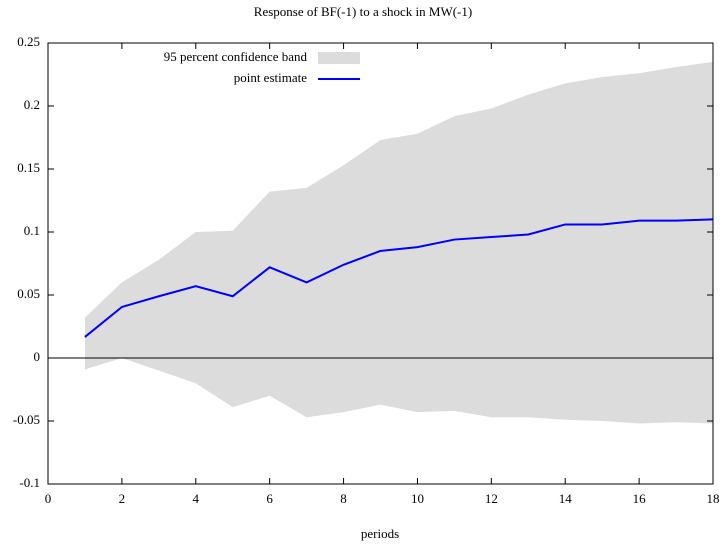 The image size is (726, 551). Describe the element at coordinates (566, 498) in the screenshot. I see `x-tick-label: 14` at that location.